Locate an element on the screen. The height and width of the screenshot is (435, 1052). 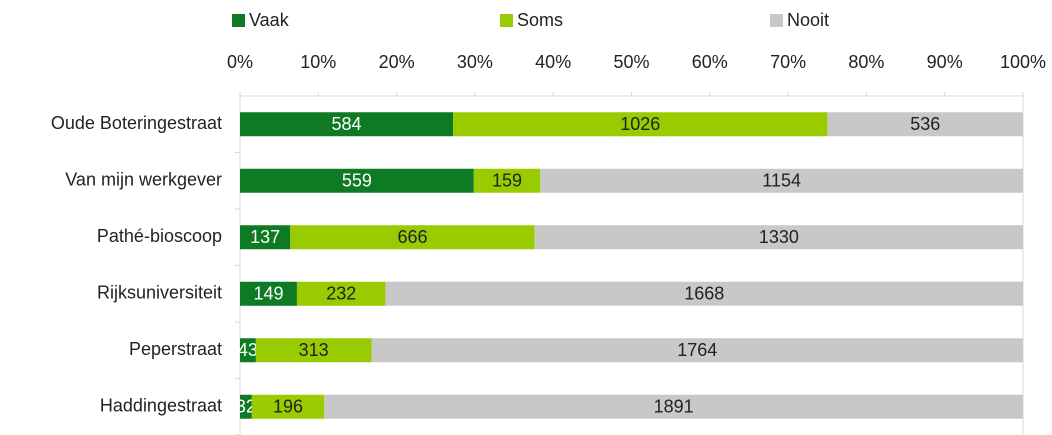
data-label: 32 is located at coordinates (246, 407).